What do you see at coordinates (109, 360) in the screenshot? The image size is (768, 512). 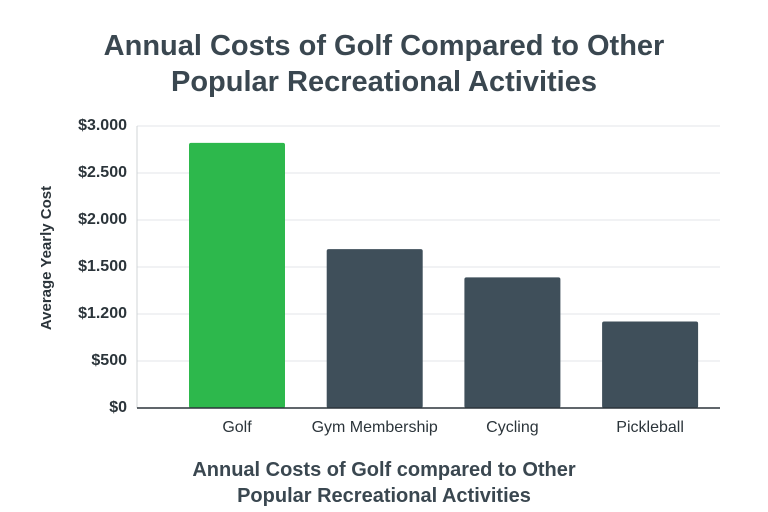 I see `y-tick-label: $500` at bounding box center [109, 360].